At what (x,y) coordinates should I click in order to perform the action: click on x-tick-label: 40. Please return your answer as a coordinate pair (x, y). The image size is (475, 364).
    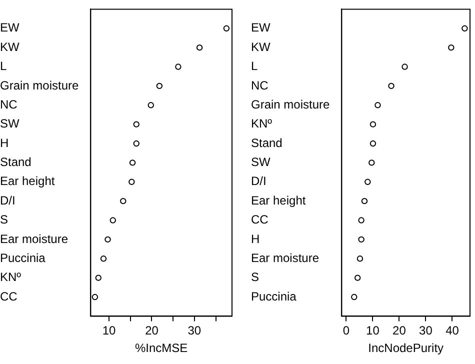
    Looking at the image, I should click on (453, 331).